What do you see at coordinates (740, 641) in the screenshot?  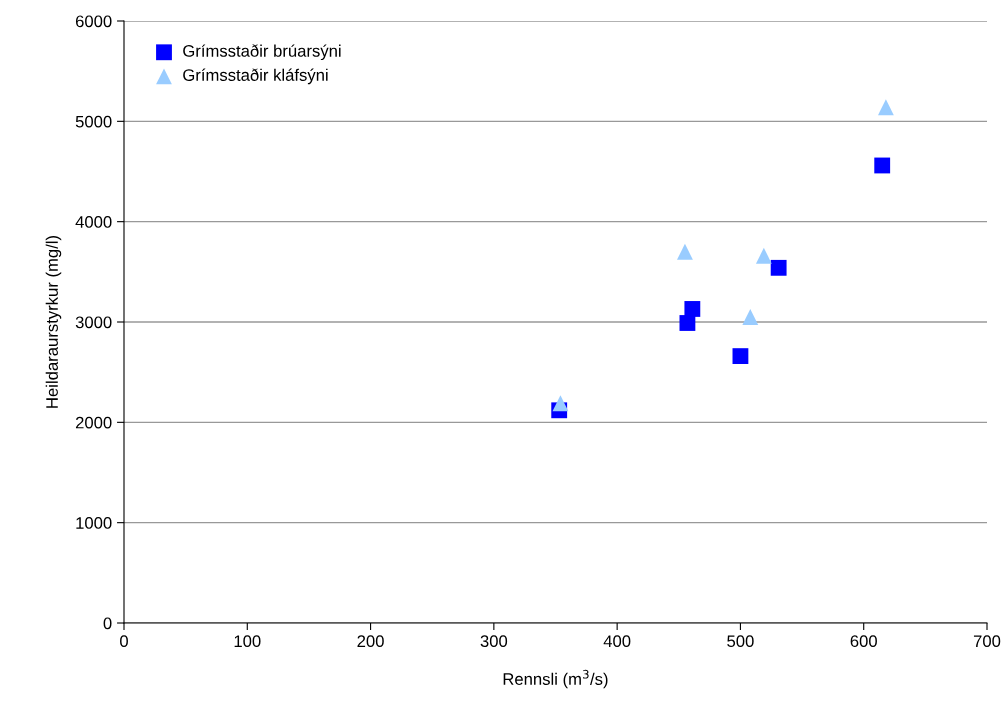 I see `x-tick-label: 500` at bounding box center [740, 641].